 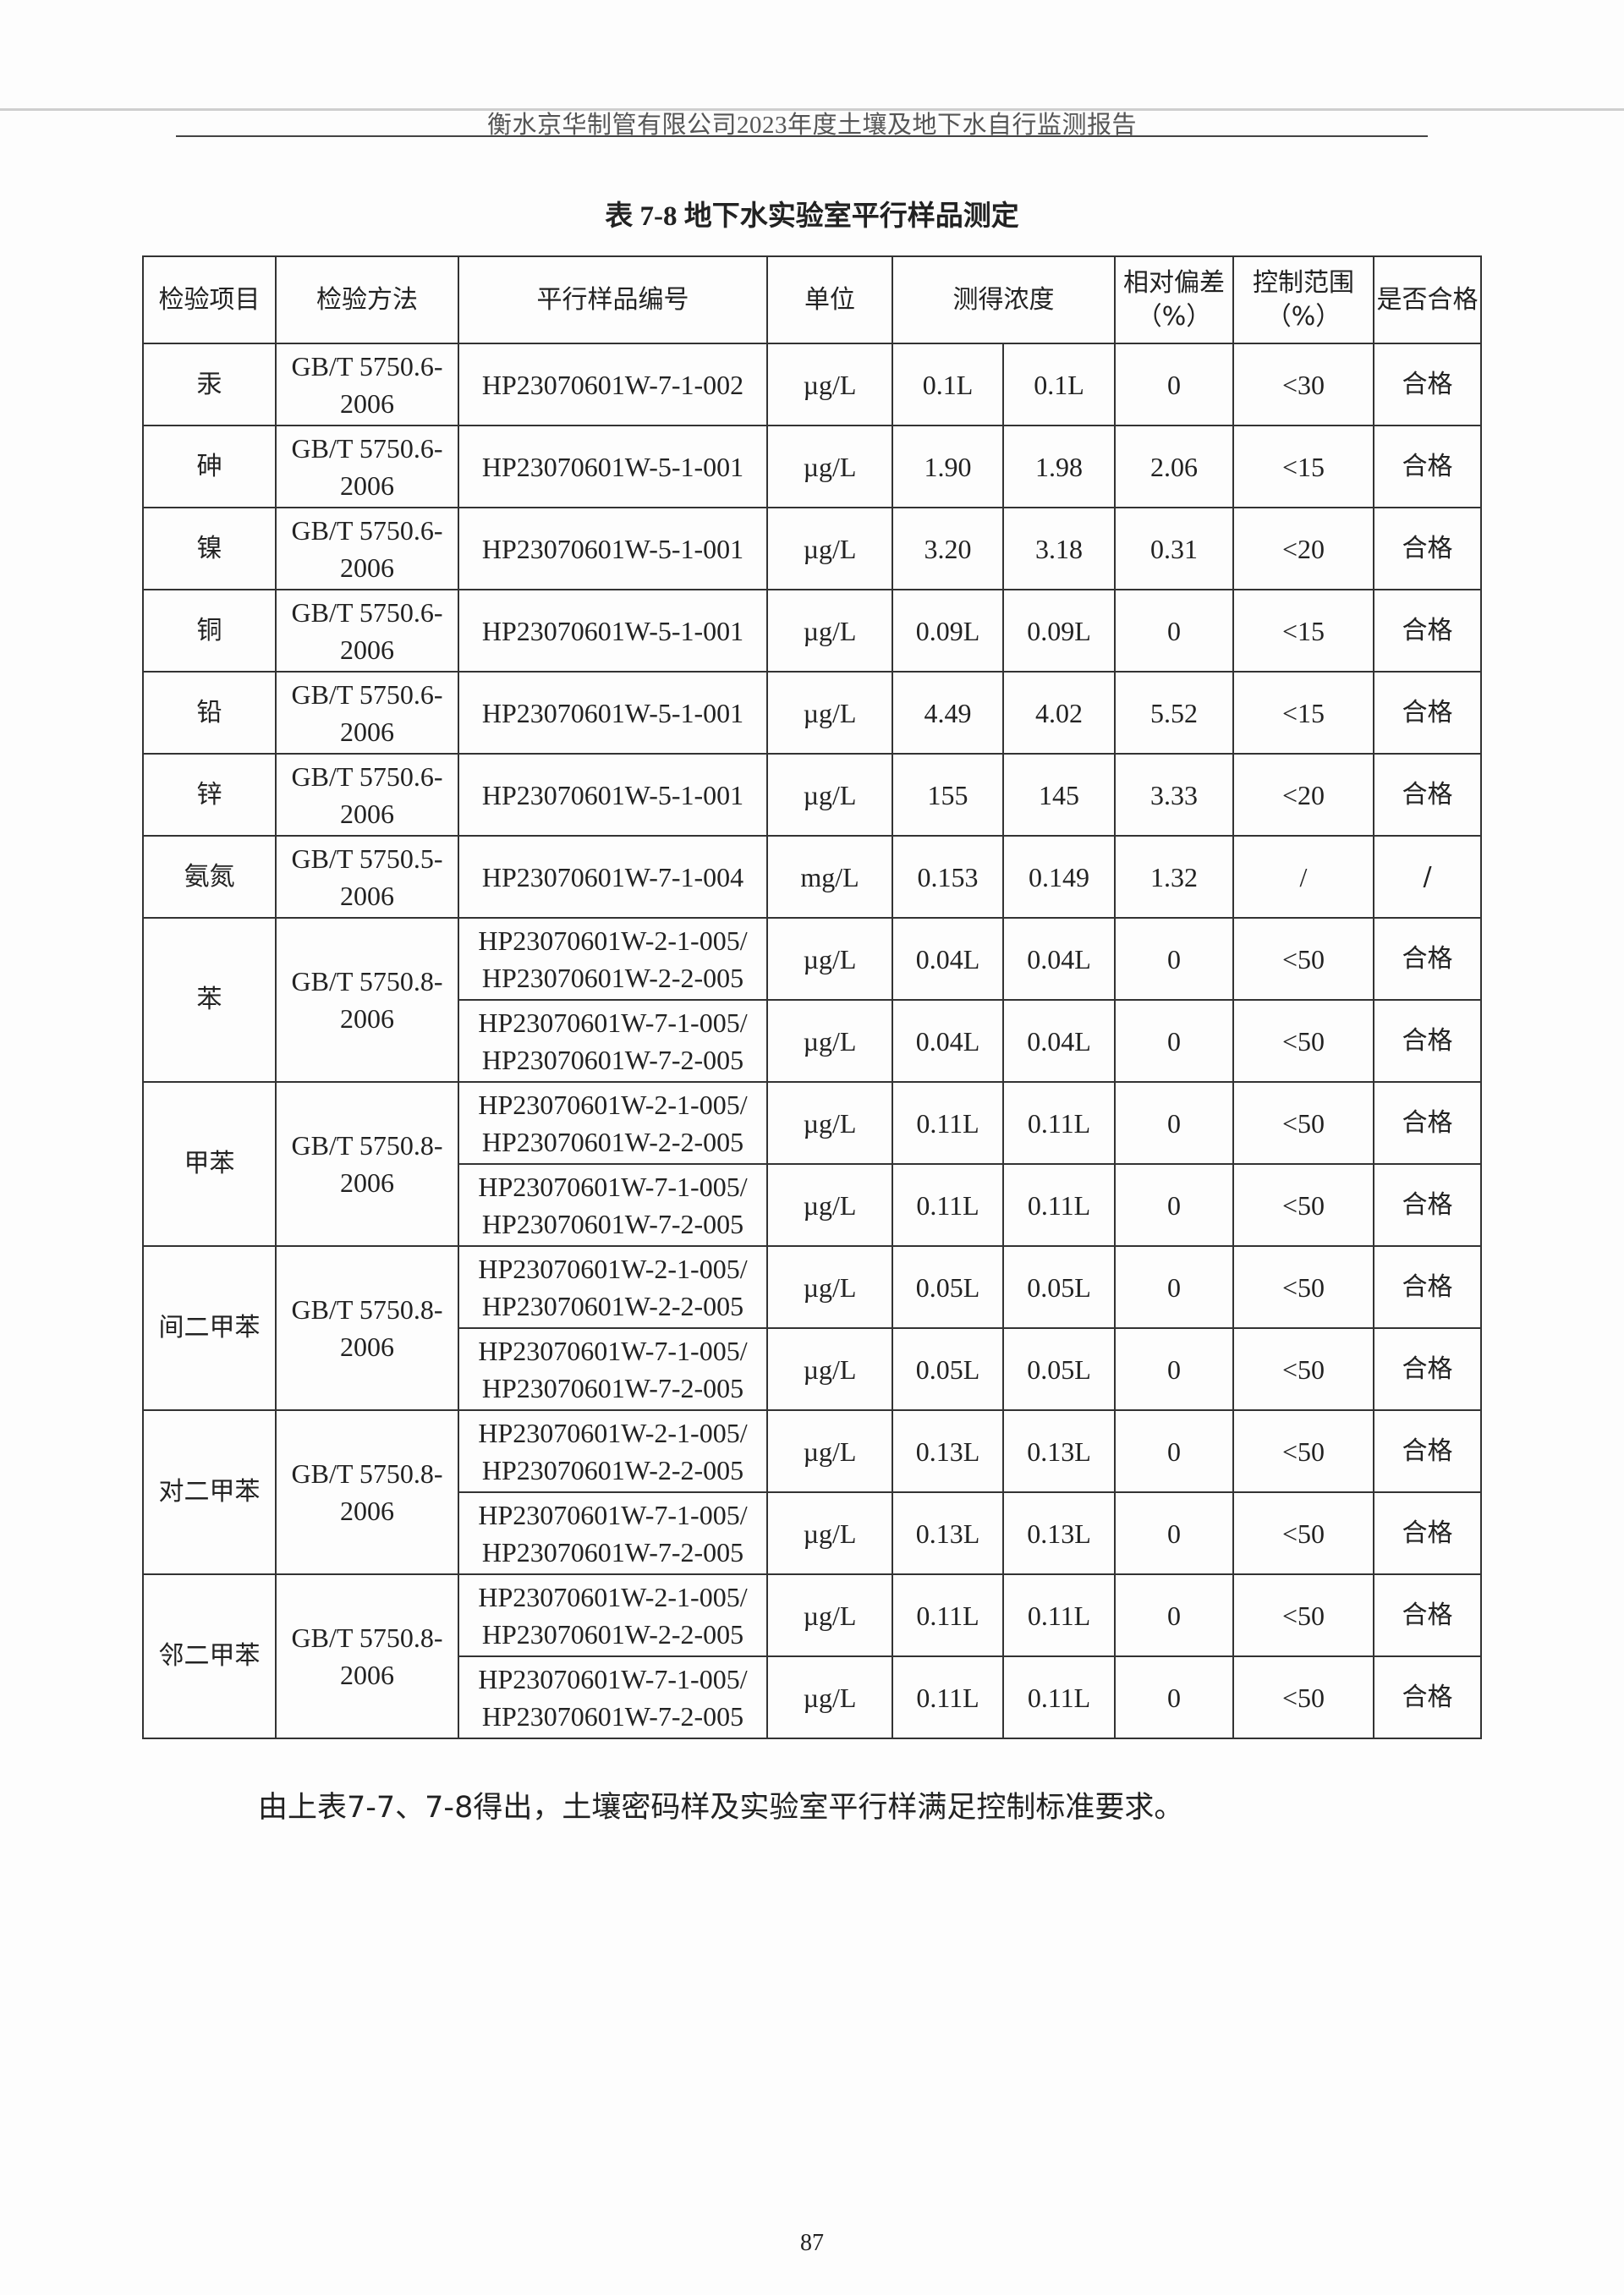 I want to click on cell-concentration-2: 3.18, so click(x=1059, y=548).